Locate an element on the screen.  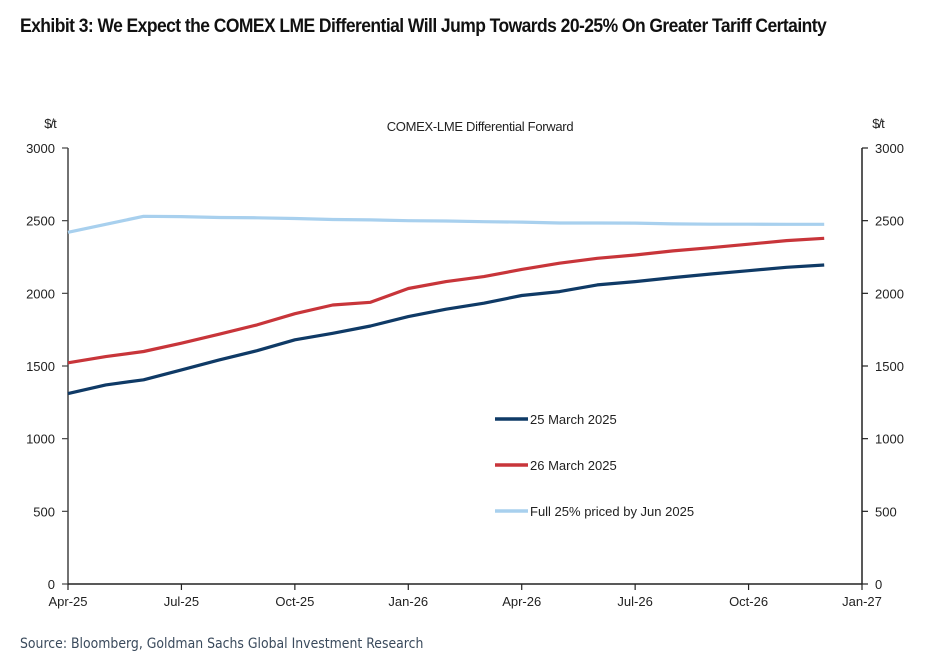
right-y-tick-label: 3000 is located at coordinates (889, 148).